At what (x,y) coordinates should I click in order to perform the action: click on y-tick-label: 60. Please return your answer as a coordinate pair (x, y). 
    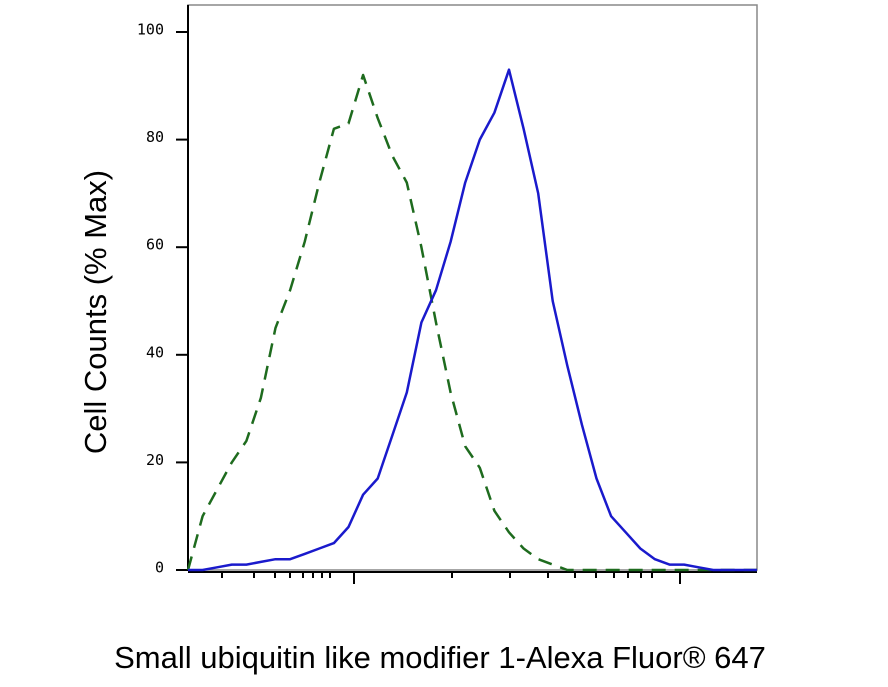
    Looking at the image, I should click on (155, 245).